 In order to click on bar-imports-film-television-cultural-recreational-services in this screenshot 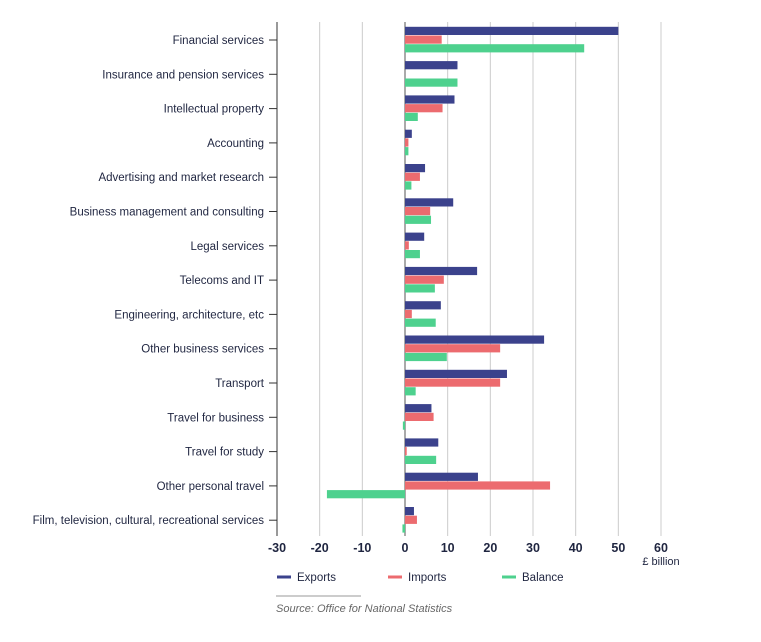, I will do `click(411, 519)`.